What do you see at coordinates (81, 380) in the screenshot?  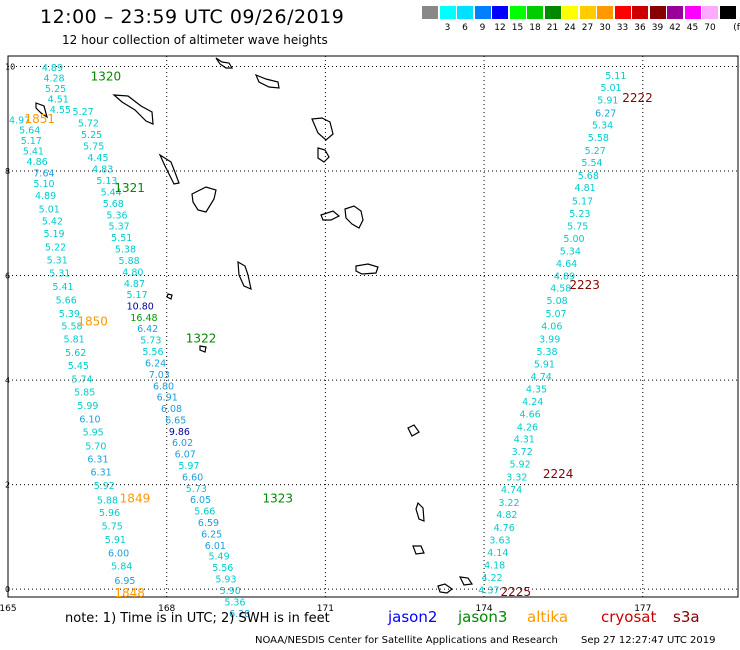 I see `swh-value-label: 5.74` at bounding box center [81, 380].